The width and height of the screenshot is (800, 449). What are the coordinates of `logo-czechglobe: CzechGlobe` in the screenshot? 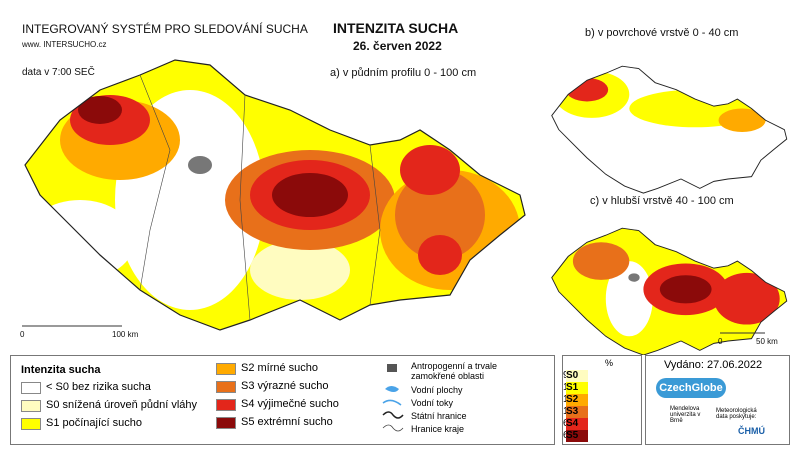 It's located at (691, 388).